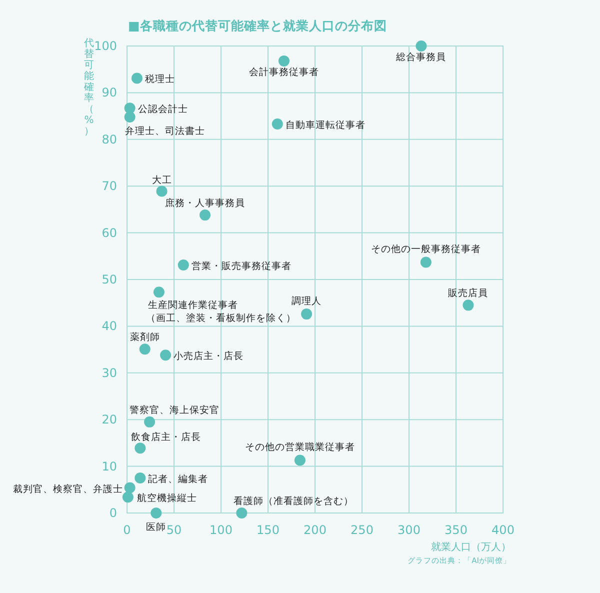 Image resolution: width=600 pixels, height=593 pixels. Describe the element at coordinates (468, 293) in the screenshot. I see `annotation: 販売店員` at that location.